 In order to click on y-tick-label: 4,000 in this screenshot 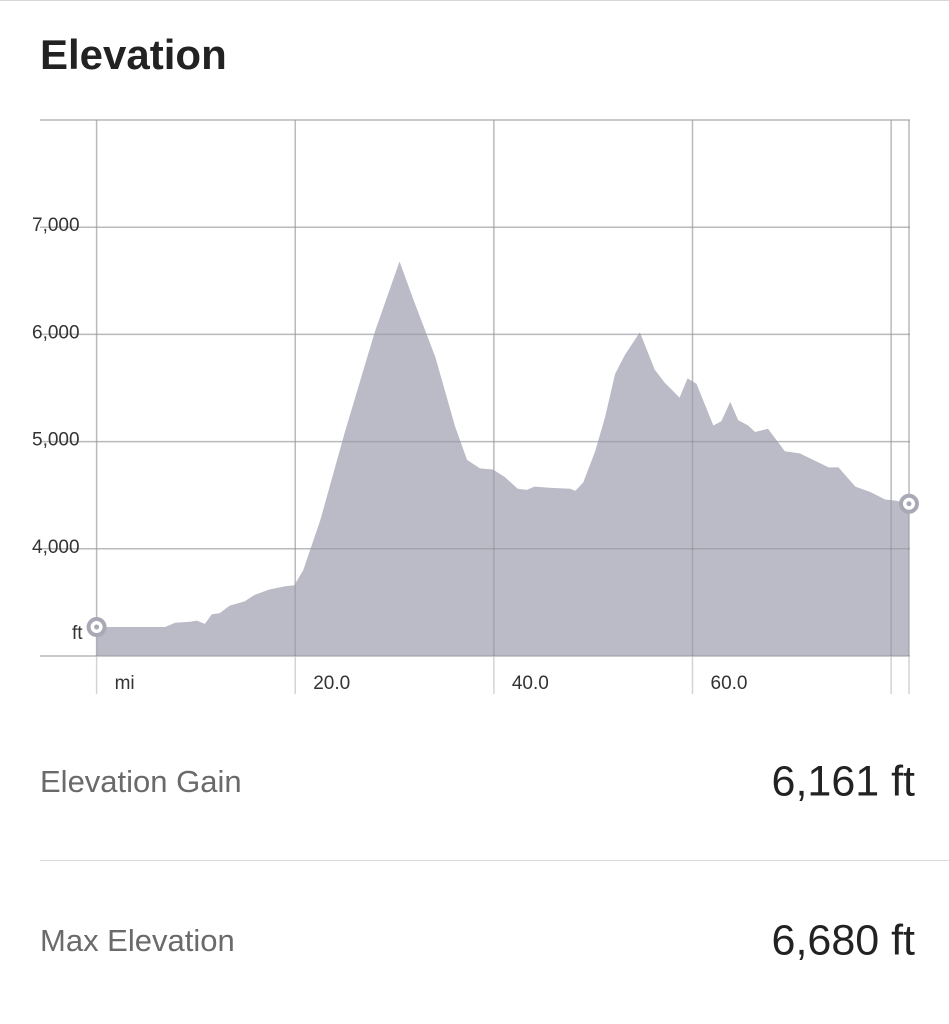, I will do `click(56, 547)`.